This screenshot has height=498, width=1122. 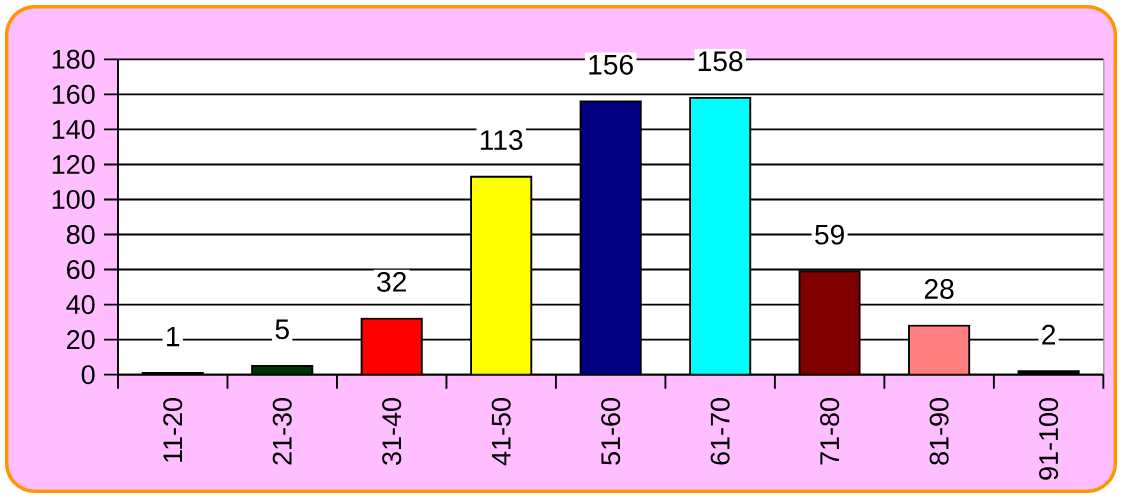 What do you see at coordinates (1049, 439) in the screenshot?
I see `x-tick-label: 91-100` at bounding box center [1049, 439].